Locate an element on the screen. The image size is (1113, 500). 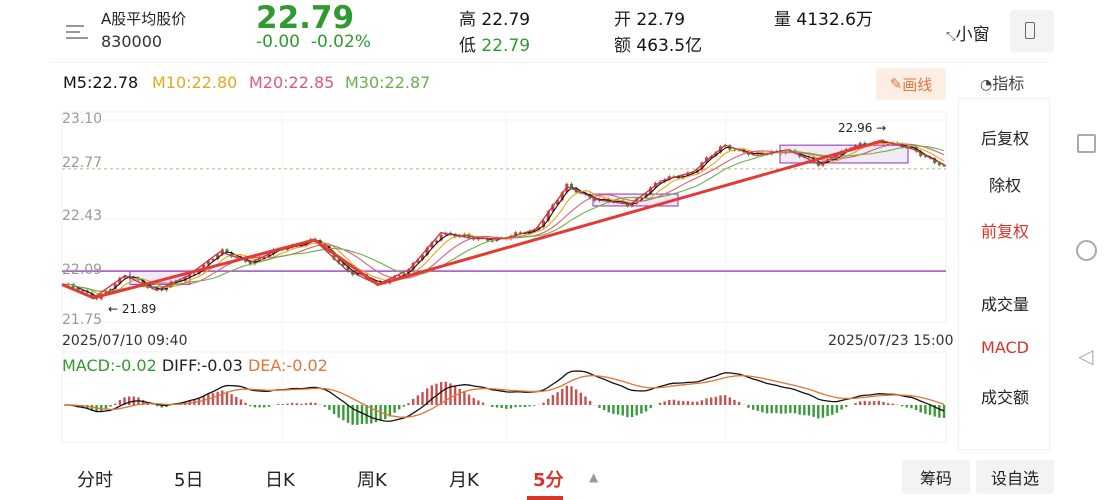
side-item-turnover: 成交额 is located at coordinates (1004, 397).